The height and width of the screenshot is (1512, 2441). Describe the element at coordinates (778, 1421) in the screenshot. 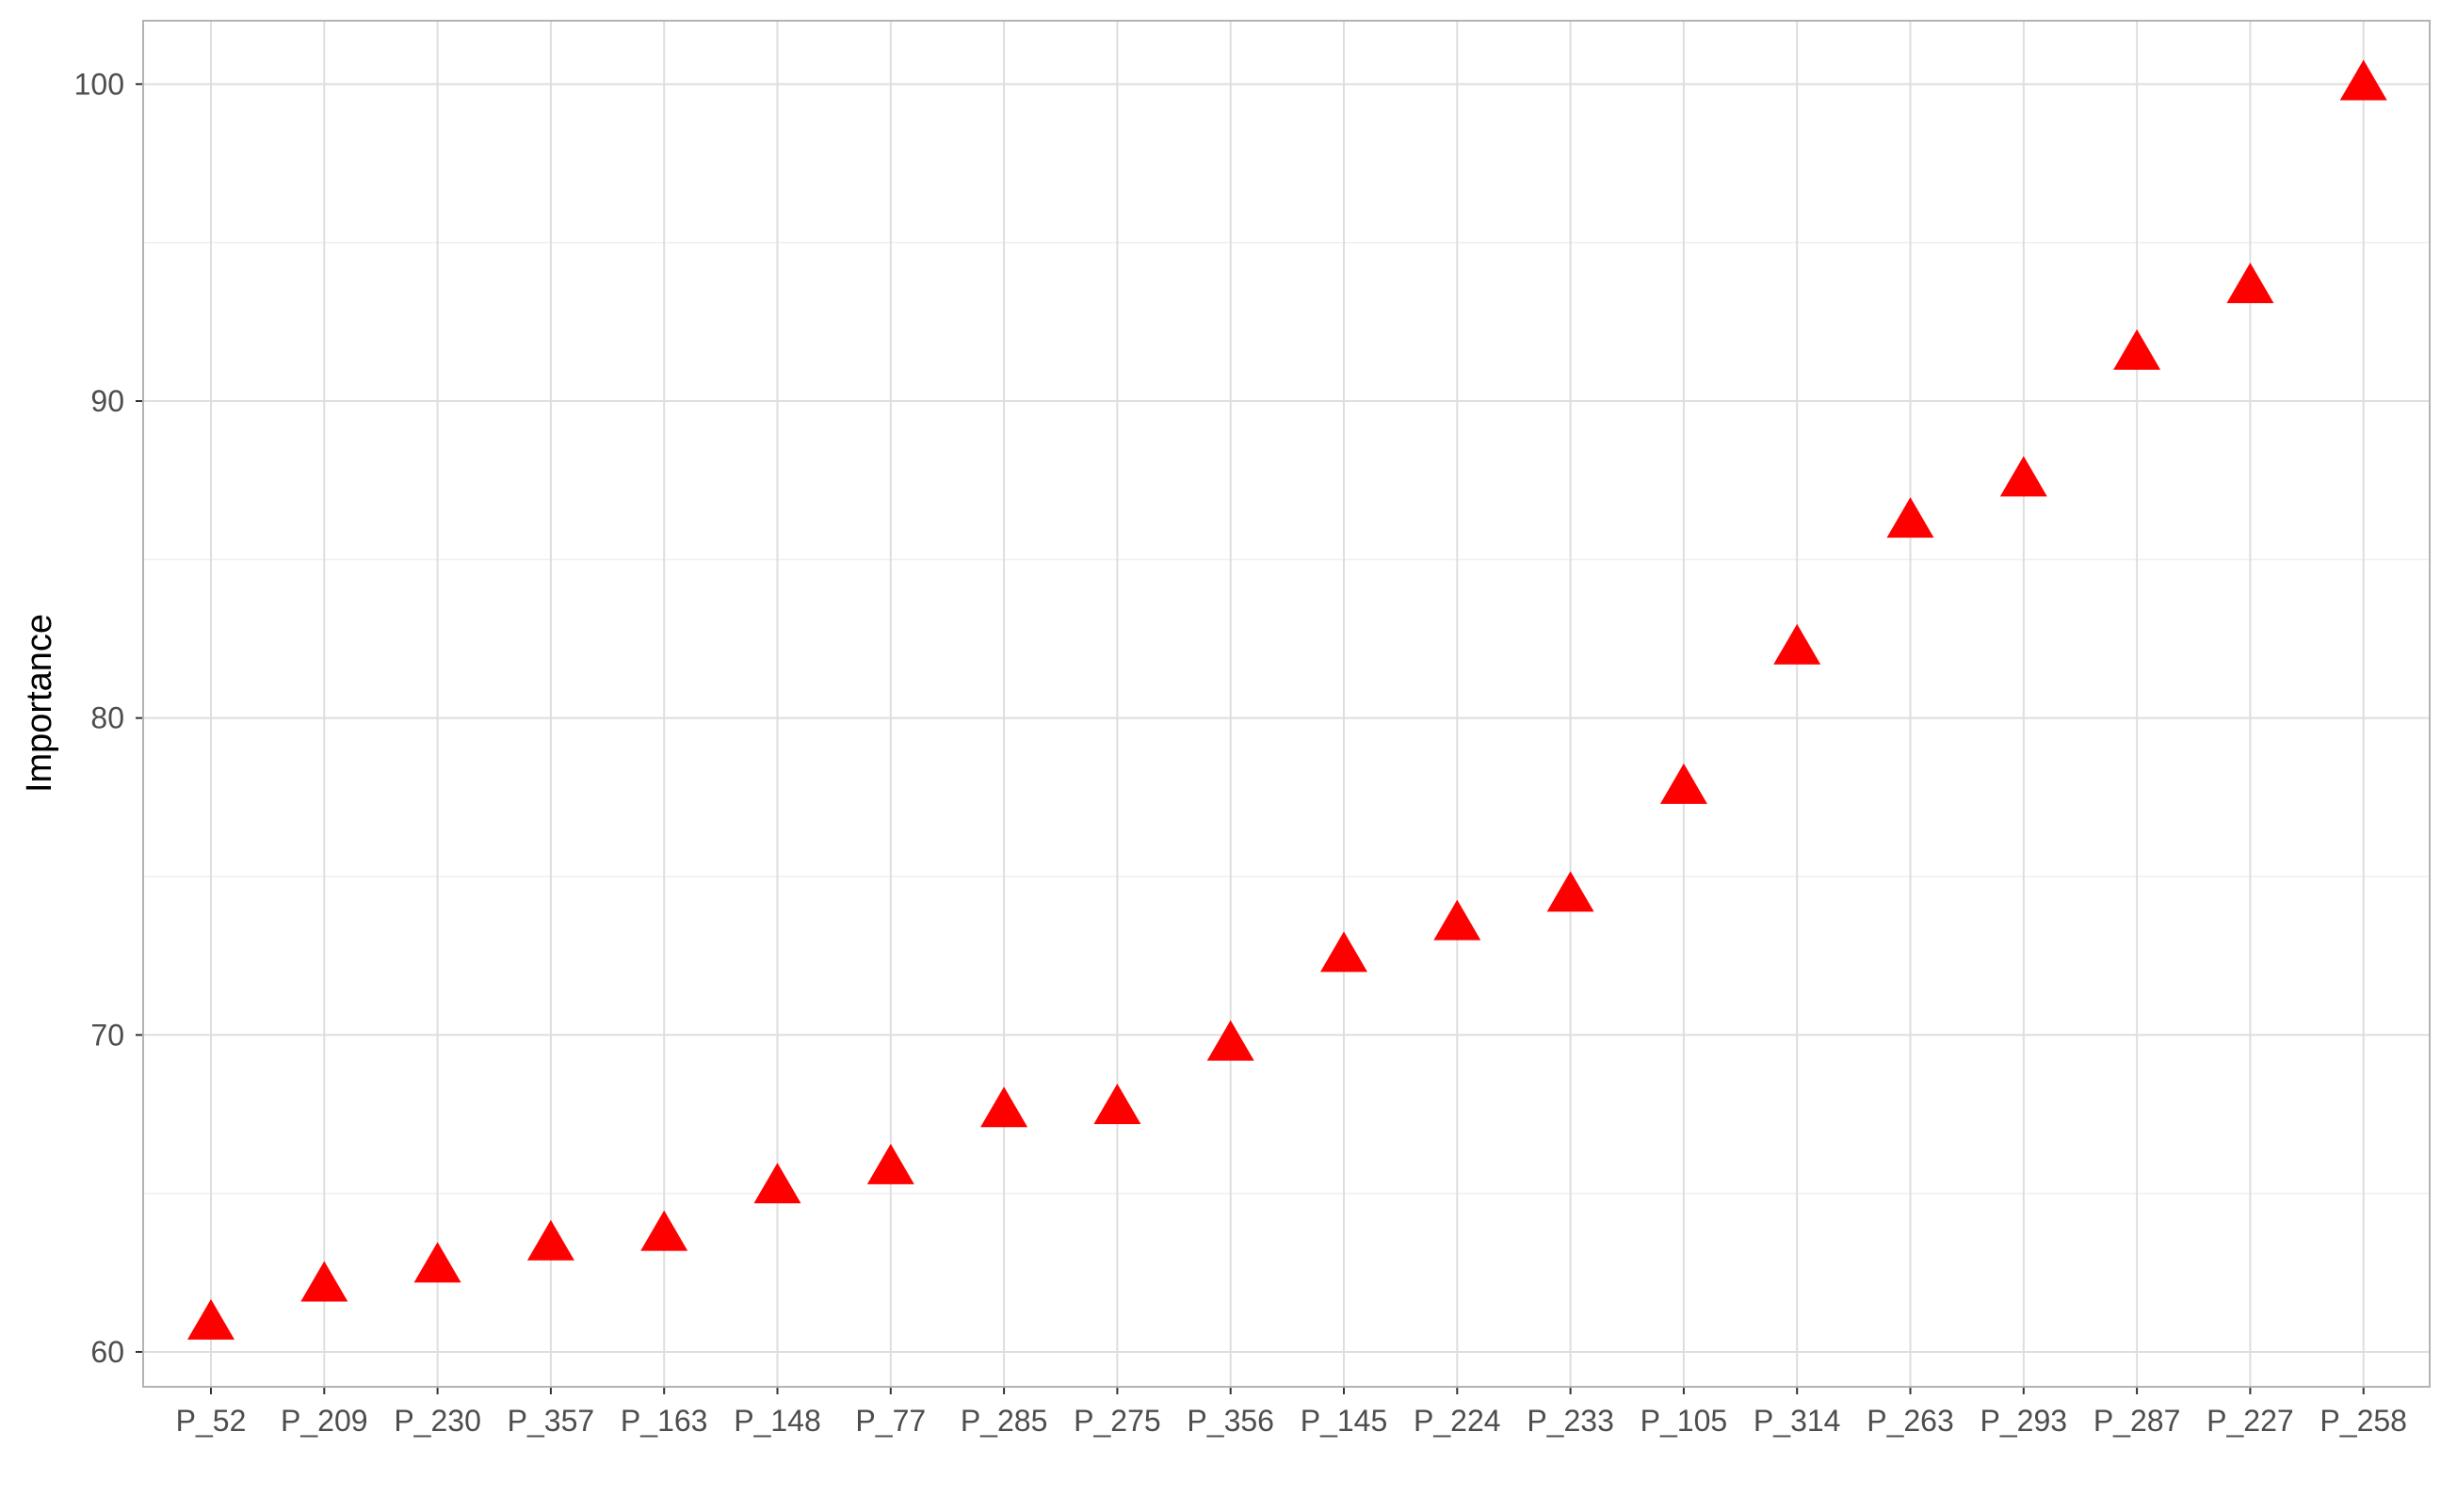

I see `x-tick-label: P_148` at that location.